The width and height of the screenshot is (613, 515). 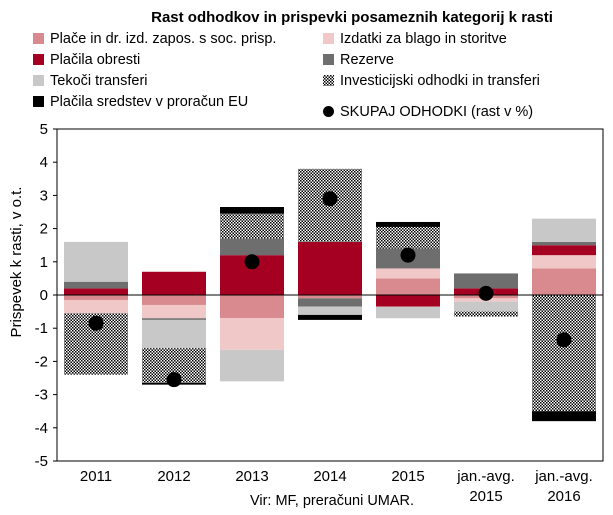 What do you see at coordinates (252, 334) in the screenshot?
I see `bar-segment-s2-c3` at bounding box center [252, 334].